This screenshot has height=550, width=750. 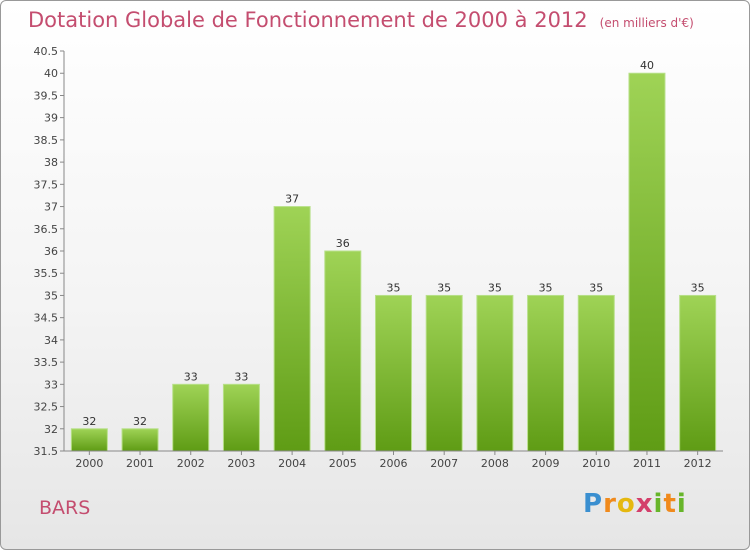 I want to click on x-tick-label: 2000, so click(x=89, y=463).